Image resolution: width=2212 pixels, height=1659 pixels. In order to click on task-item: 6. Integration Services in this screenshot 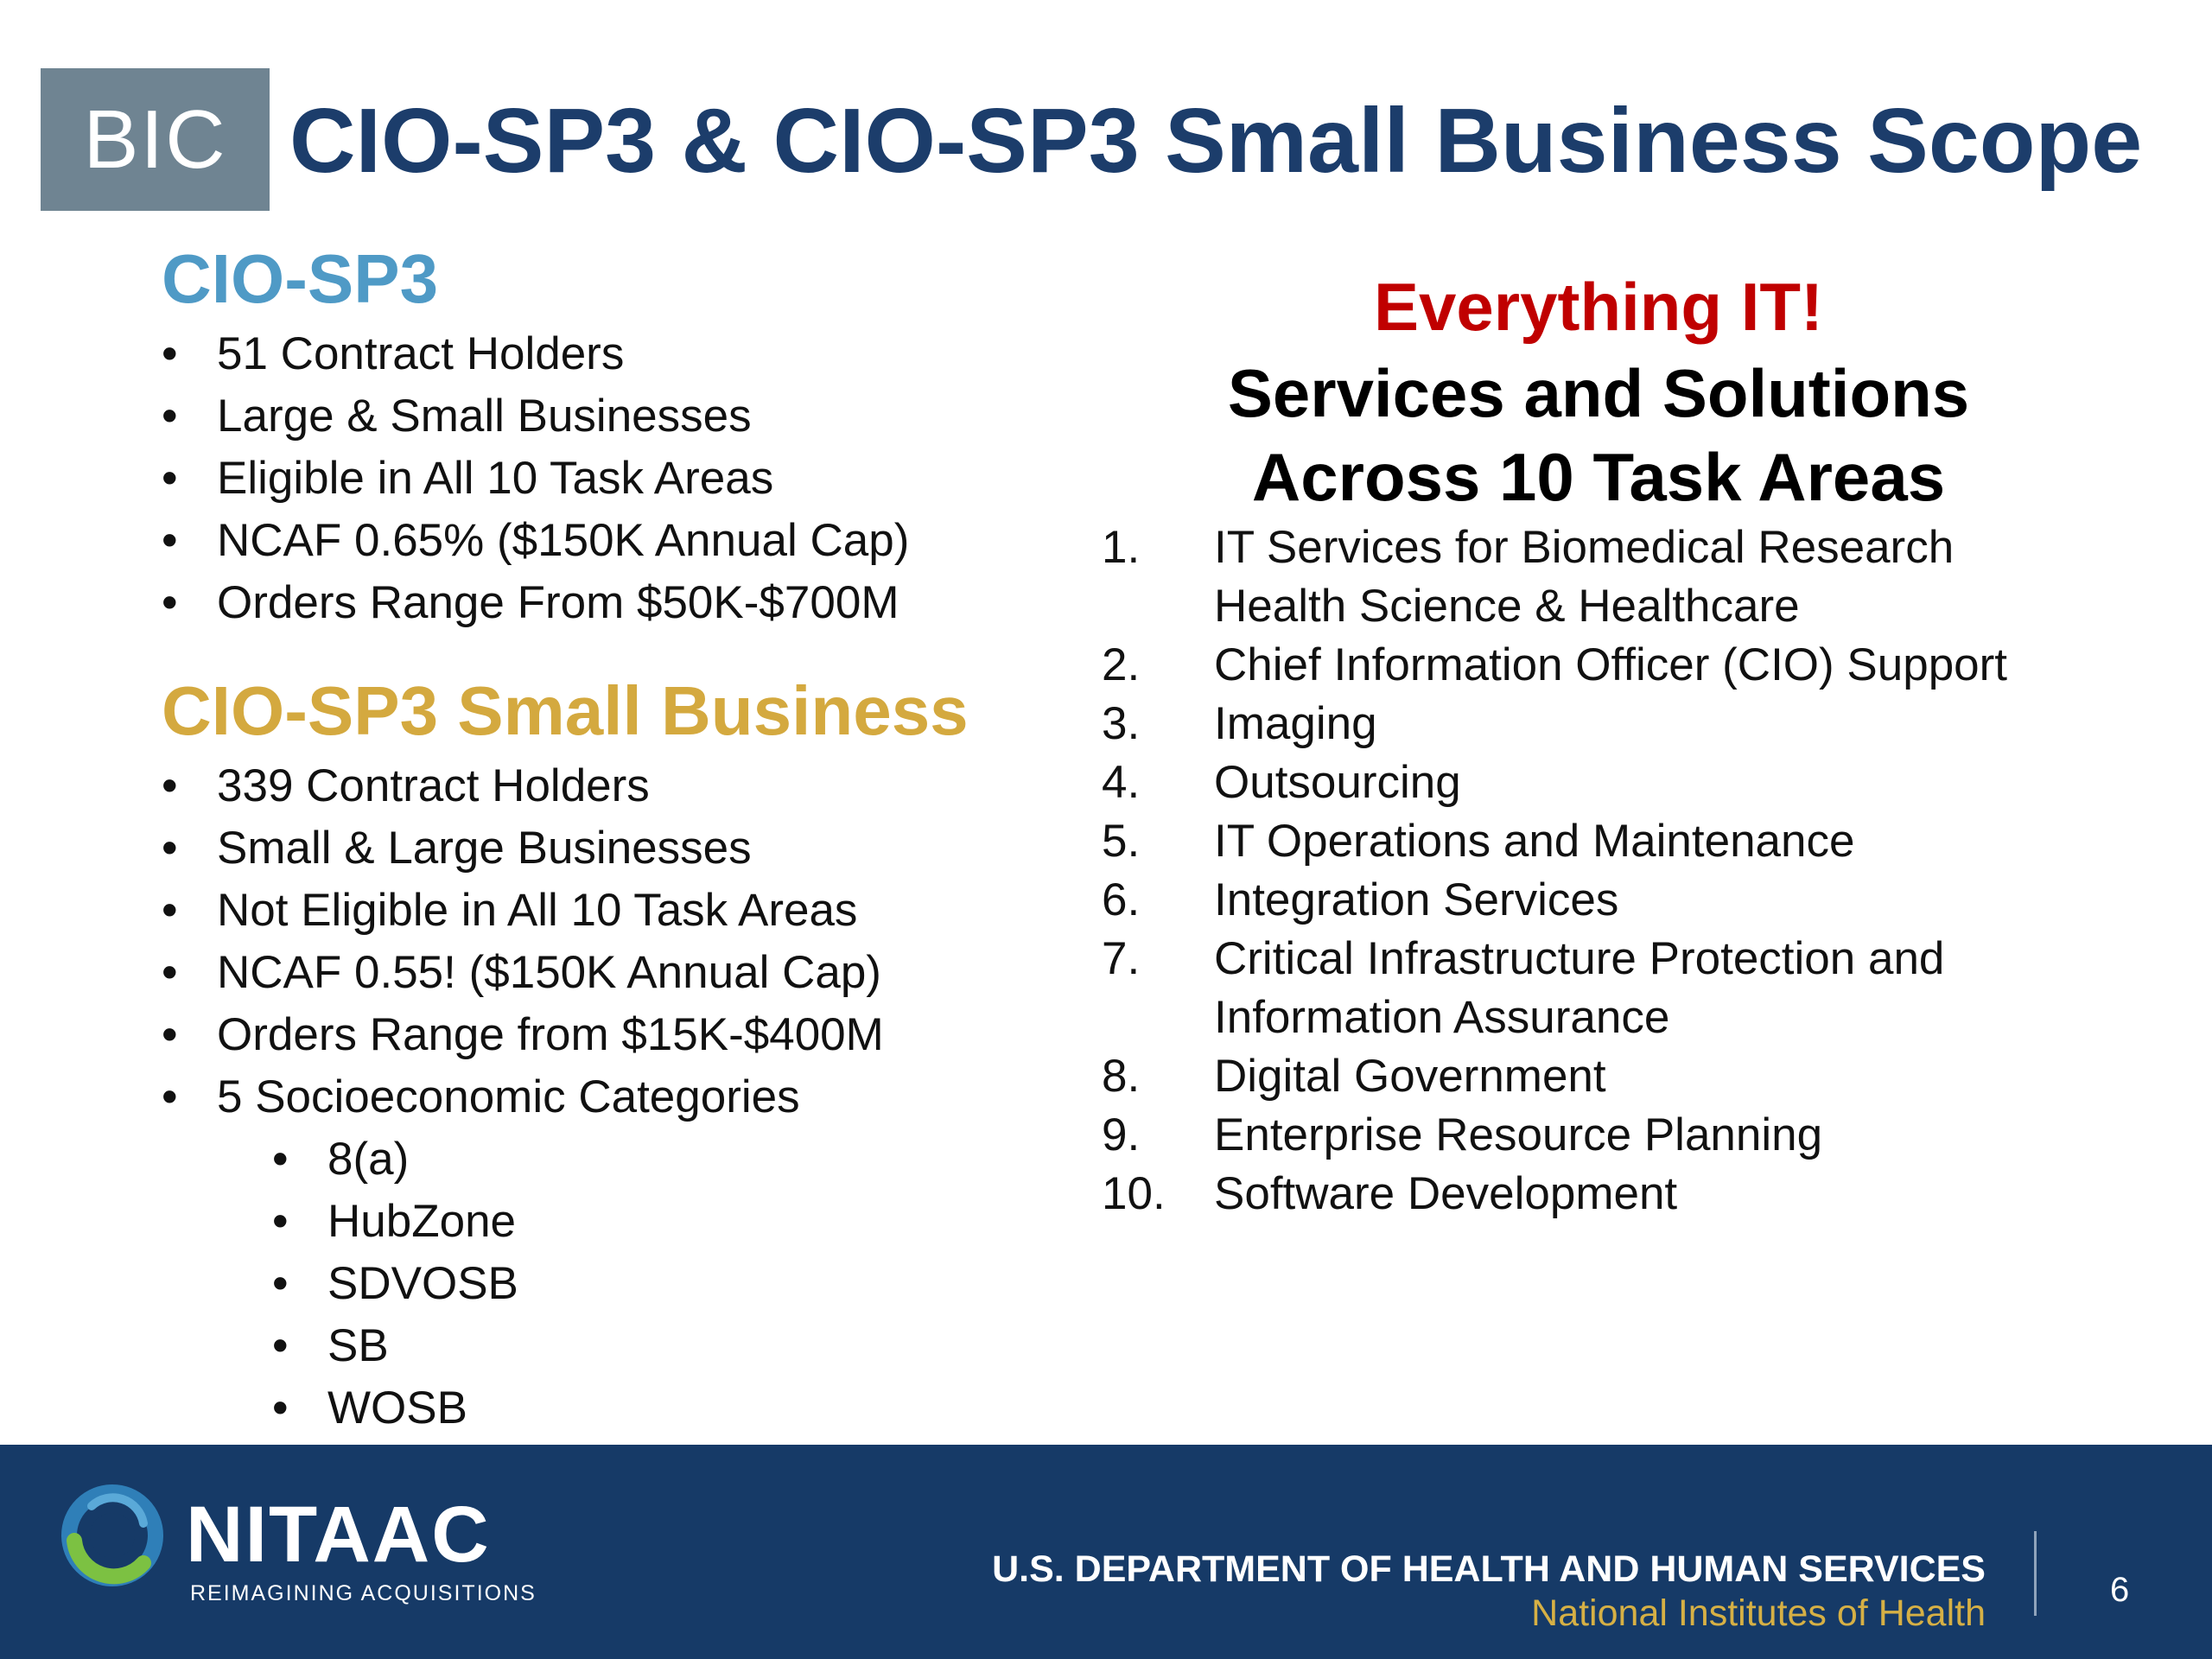, I will do `click(1554, 901)`.